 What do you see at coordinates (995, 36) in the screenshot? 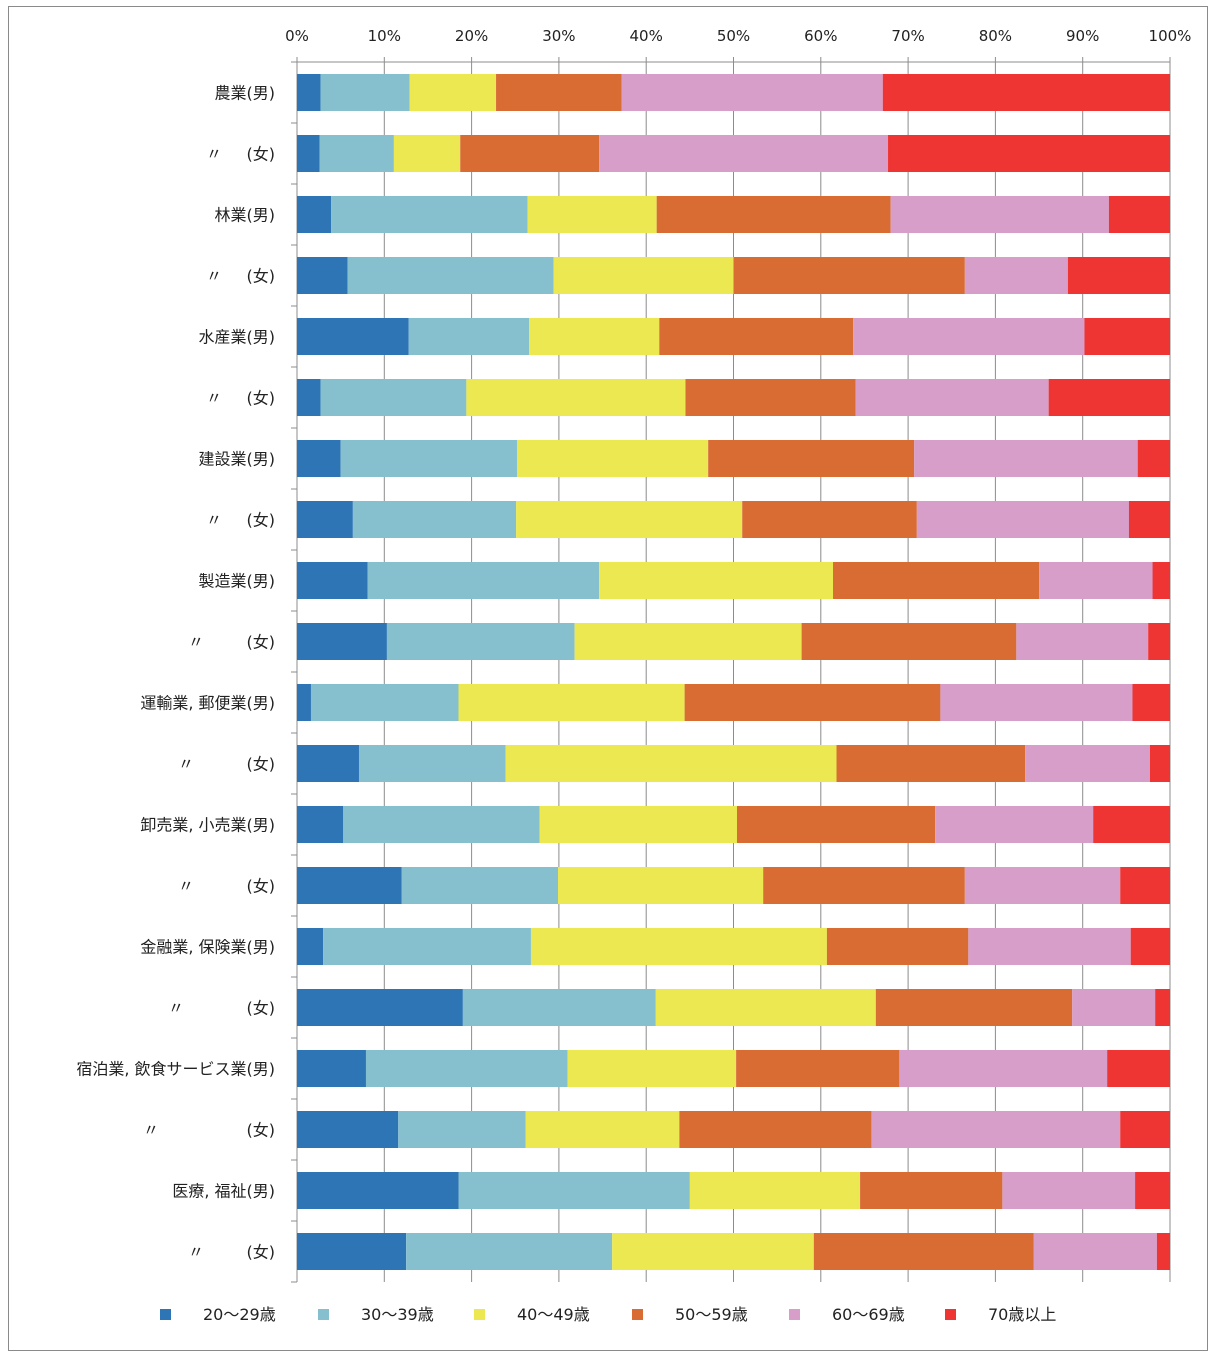
I see `x-tick-label: 80%` at bounding box center [995, 36].